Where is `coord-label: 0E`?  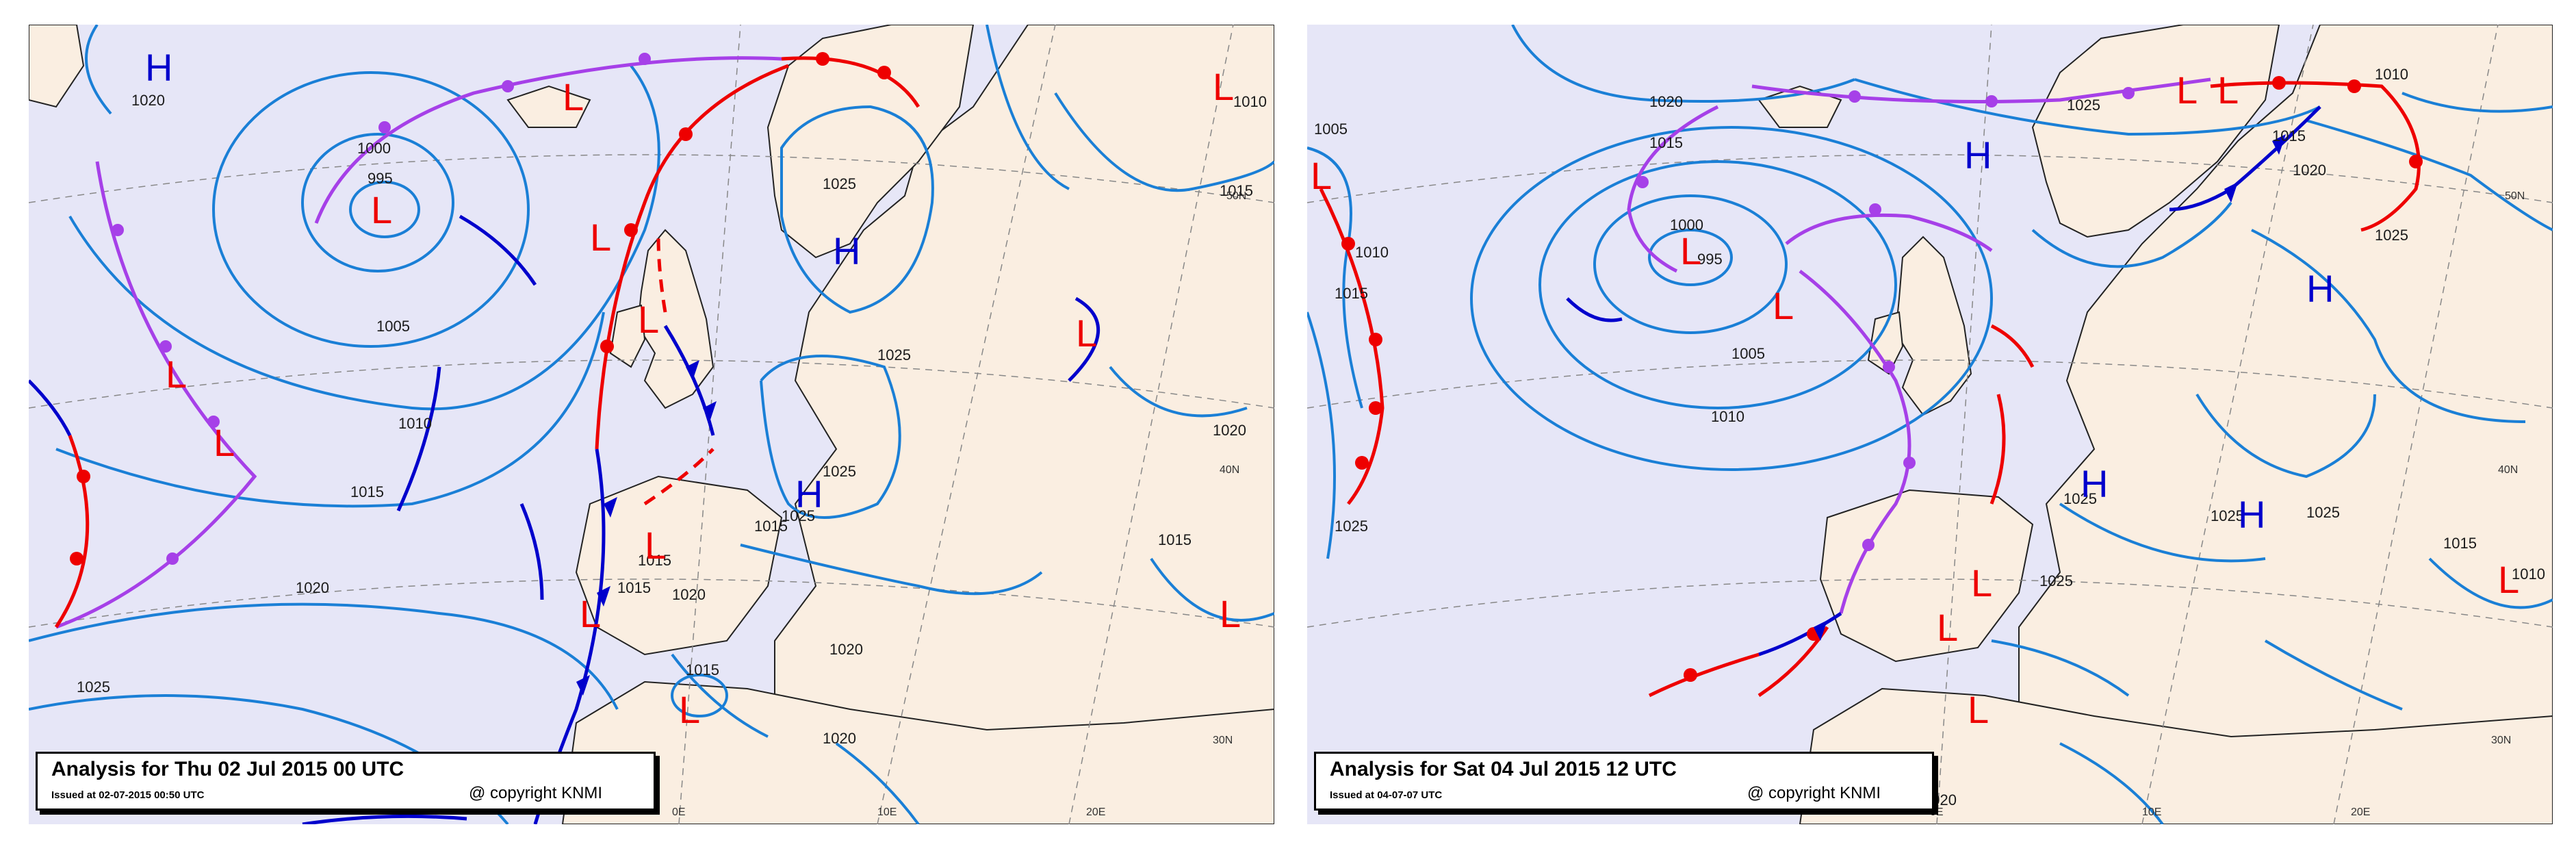
coord-label: 0E is located at coordinates (679, 812).